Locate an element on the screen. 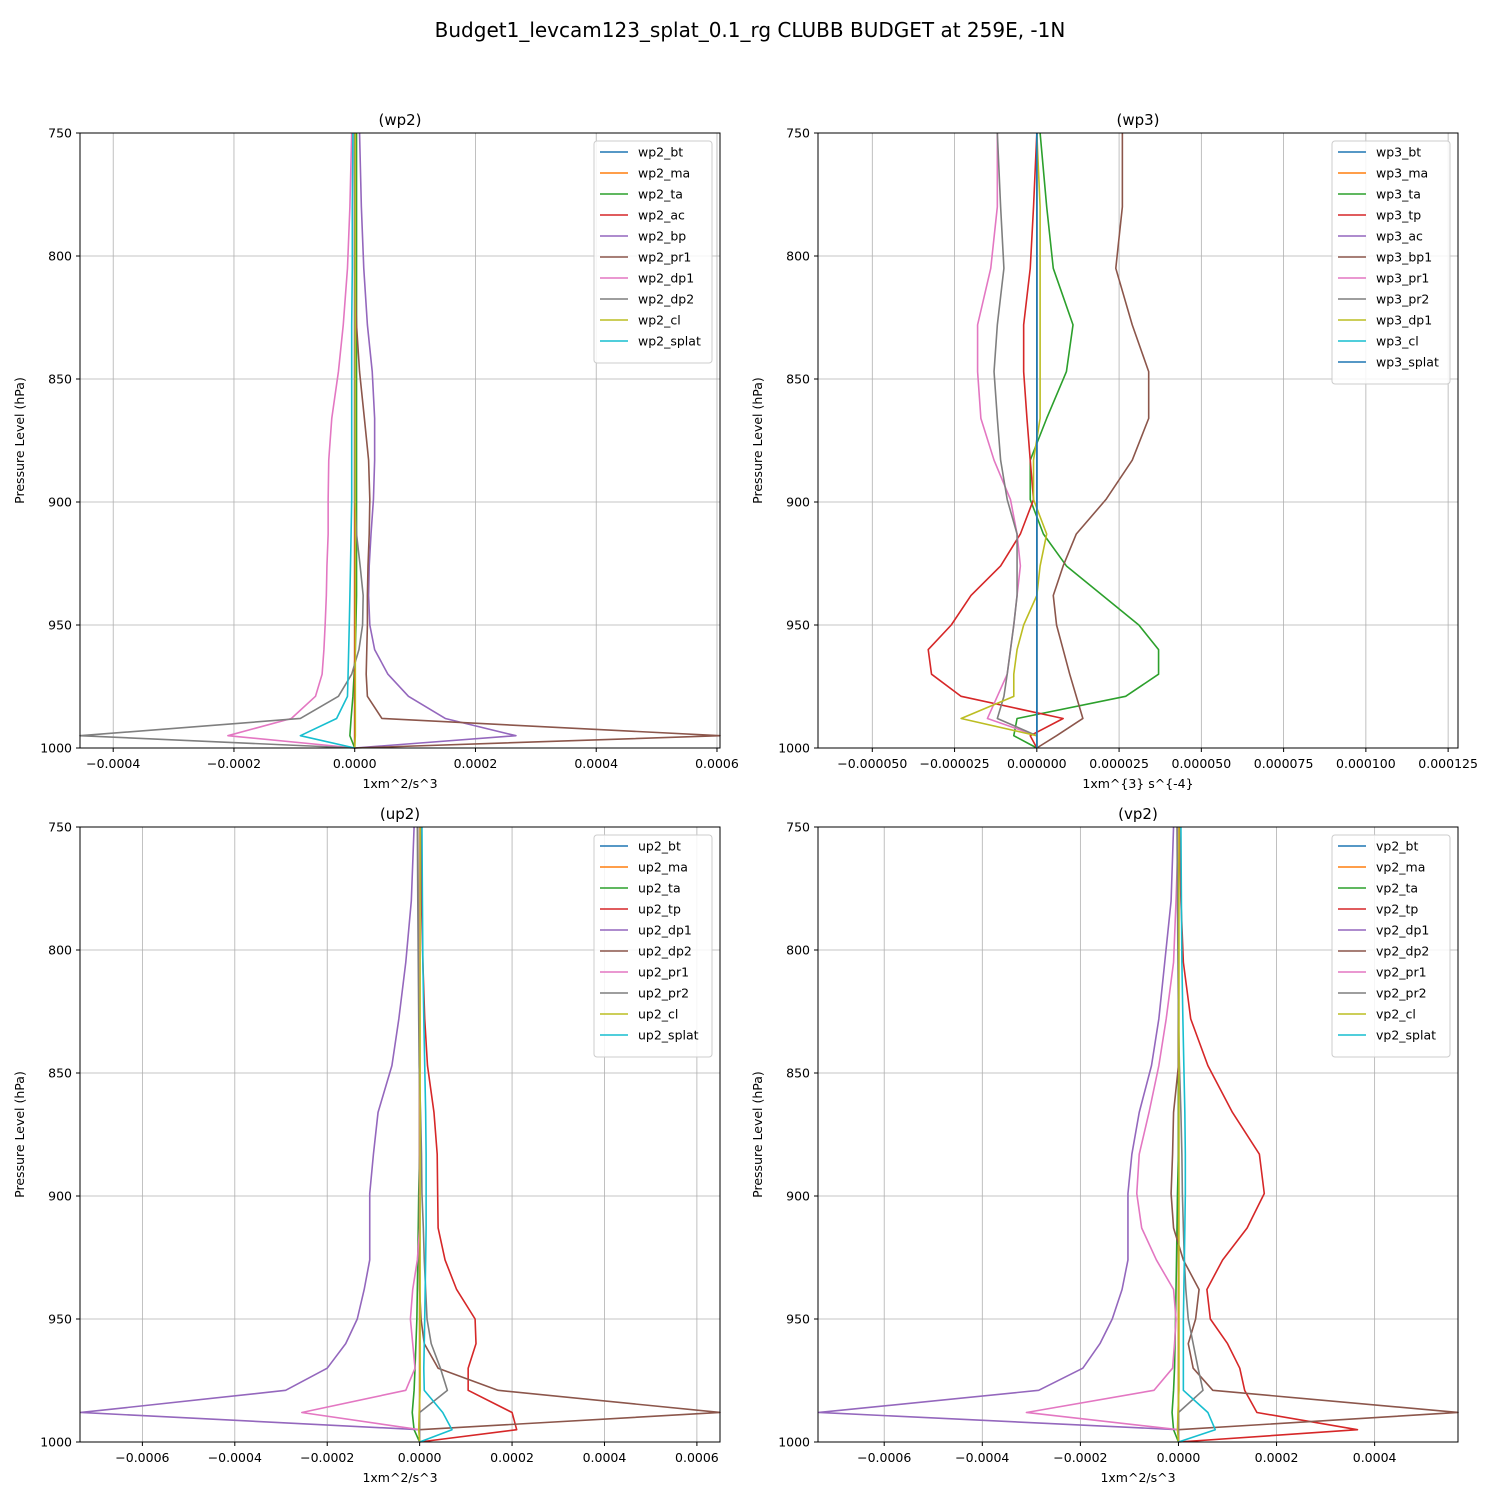 The image size is (1500, 1500). series-line-wp2_pr1 is located at coordinates (537, 441).